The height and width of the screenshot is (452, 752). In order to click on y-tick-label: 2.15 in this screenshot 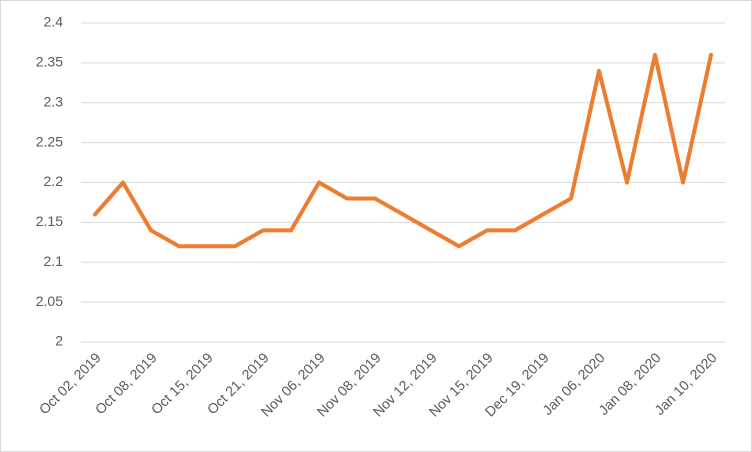, I will do `click(49, 221)`.